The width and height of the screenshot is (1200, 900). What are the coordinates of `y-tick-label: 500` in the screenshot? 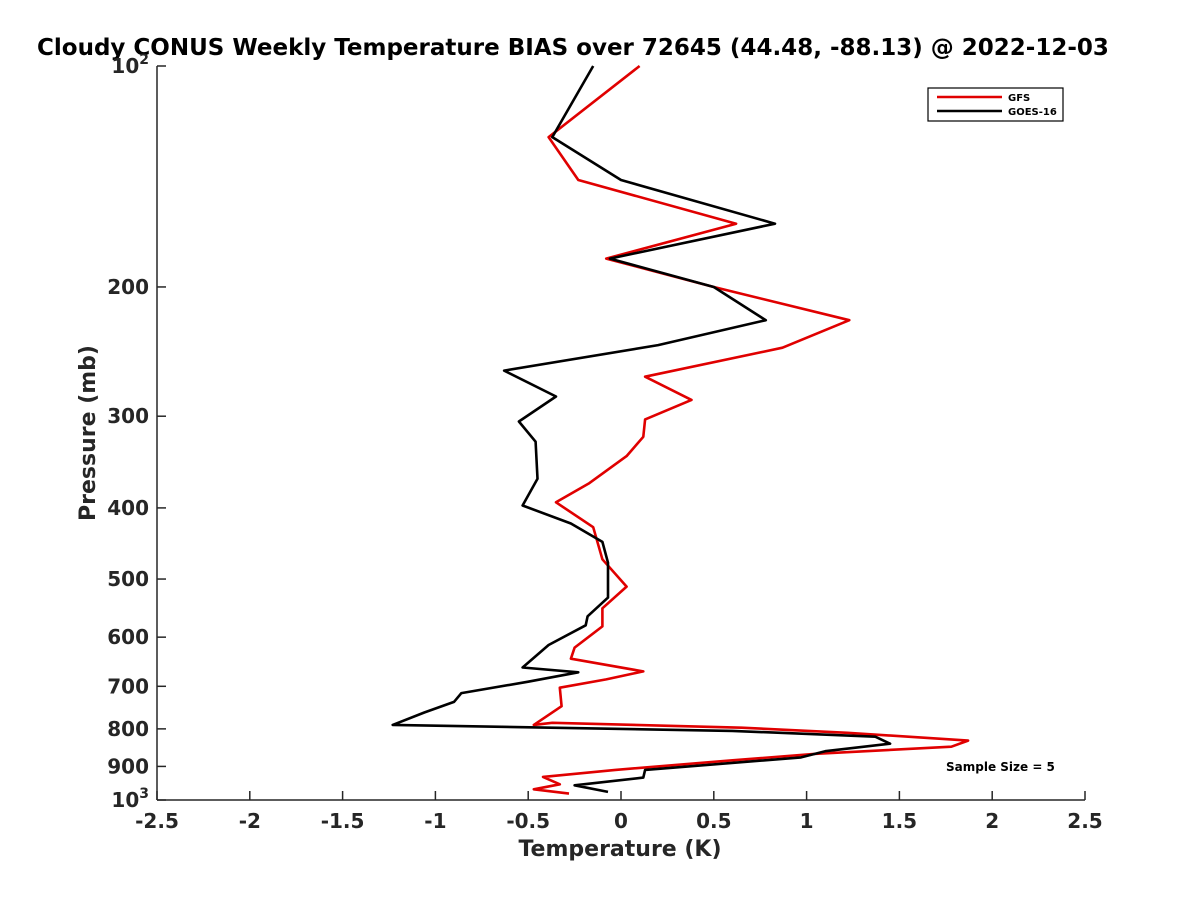 It's located at (128, 579).